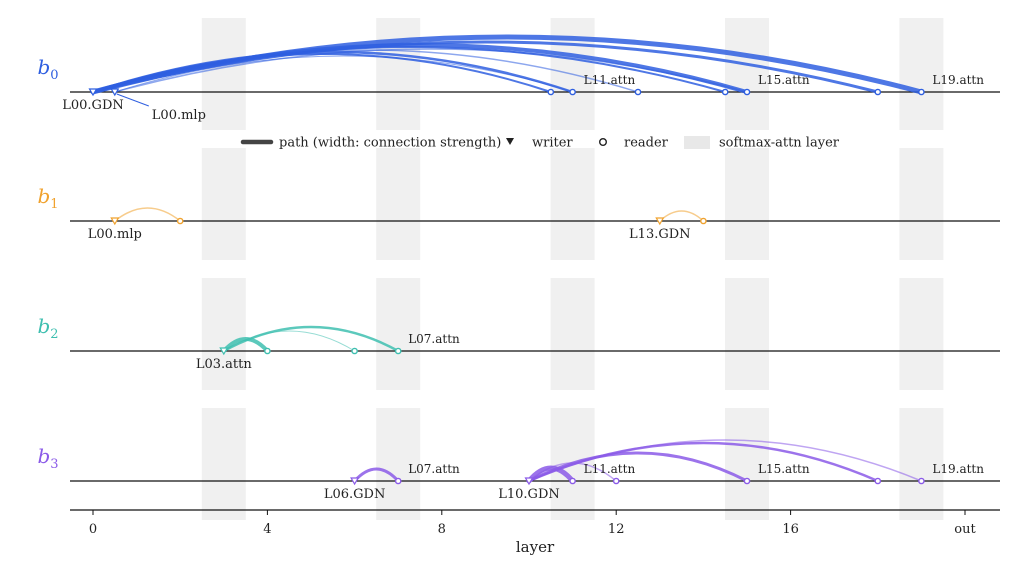  I want to click on x-tick-label: 0, so click(93, 529).